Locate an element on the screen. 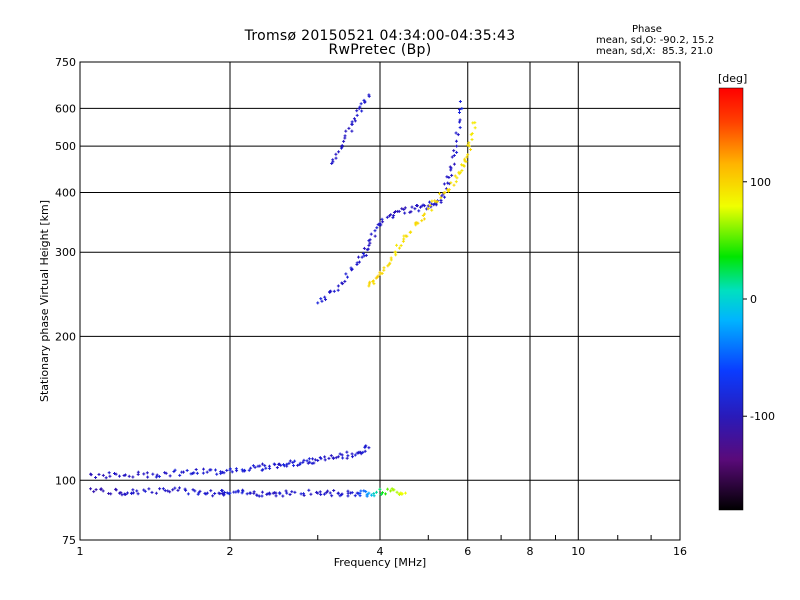 Image resolution: width=800 pixels, height=600 pixels. y-tick-label: 500 is located at coordinates (65, 146).